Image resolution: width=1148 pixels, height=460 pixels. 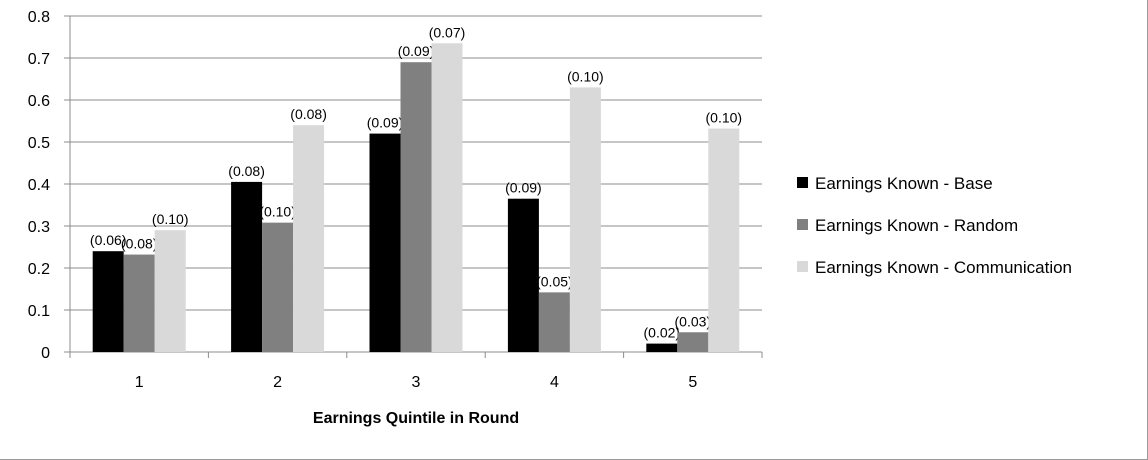 What do you see at coordinates (39, 269) in the screenshot?
I see `y-tick-label: 0.2` at bounding box center [39, 269].